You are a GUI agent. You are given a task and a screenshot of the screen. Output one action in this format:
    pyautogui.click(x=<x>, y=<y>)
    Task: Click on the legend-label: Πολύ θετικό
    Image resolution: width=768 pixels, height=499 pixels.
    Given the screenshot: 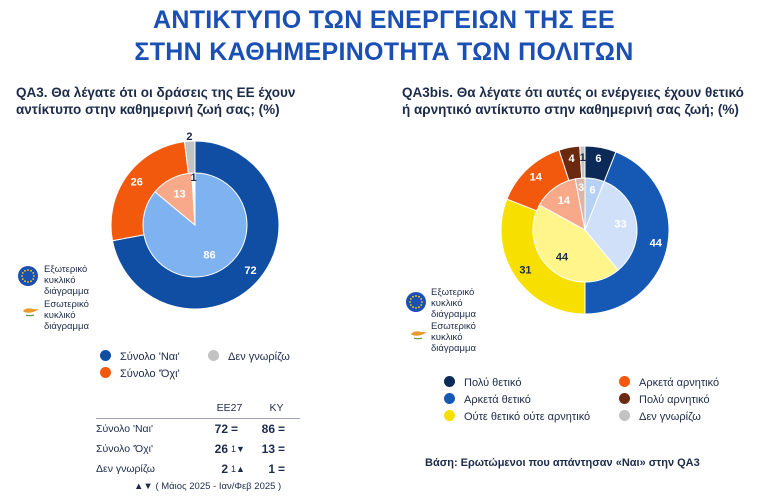 What is the action you would take?
    pyautogui.click(x=493, y=383)
    